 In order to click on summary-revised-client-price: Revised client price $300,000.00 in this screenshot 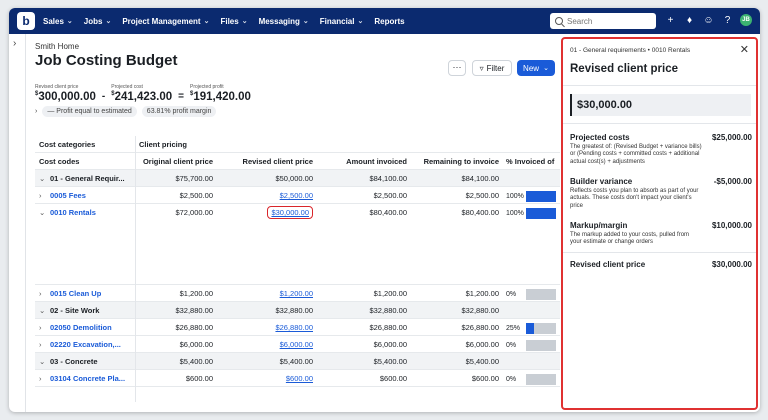, I will do `click(65, 93)`.